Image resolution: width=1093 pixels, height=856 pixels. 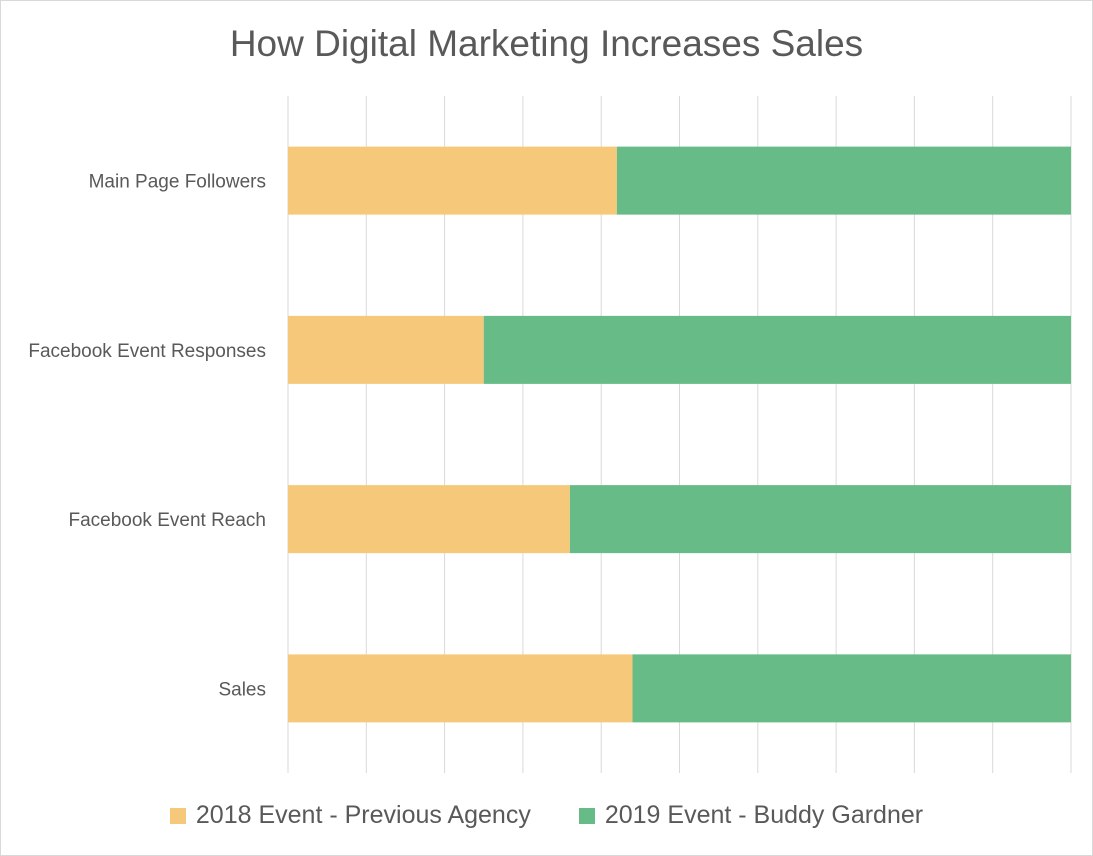 I want to click on bar-2018-sales, so click(x=460, y=688).